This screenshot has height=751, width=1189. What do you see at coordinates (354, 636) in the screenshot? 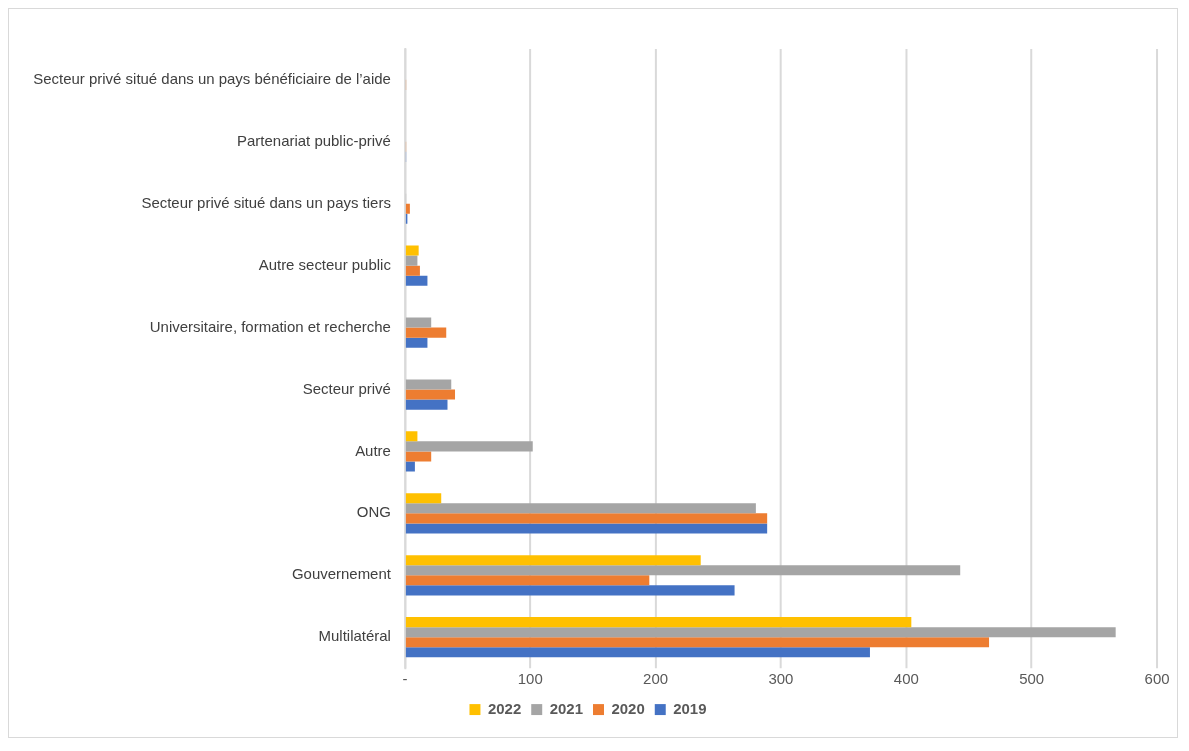
I see `y-tick-label: Multilatéral` at bounding box center [354, 636].